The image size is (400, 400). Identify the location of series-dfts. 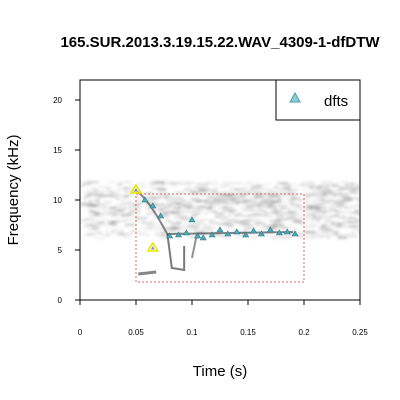
(220, 218).